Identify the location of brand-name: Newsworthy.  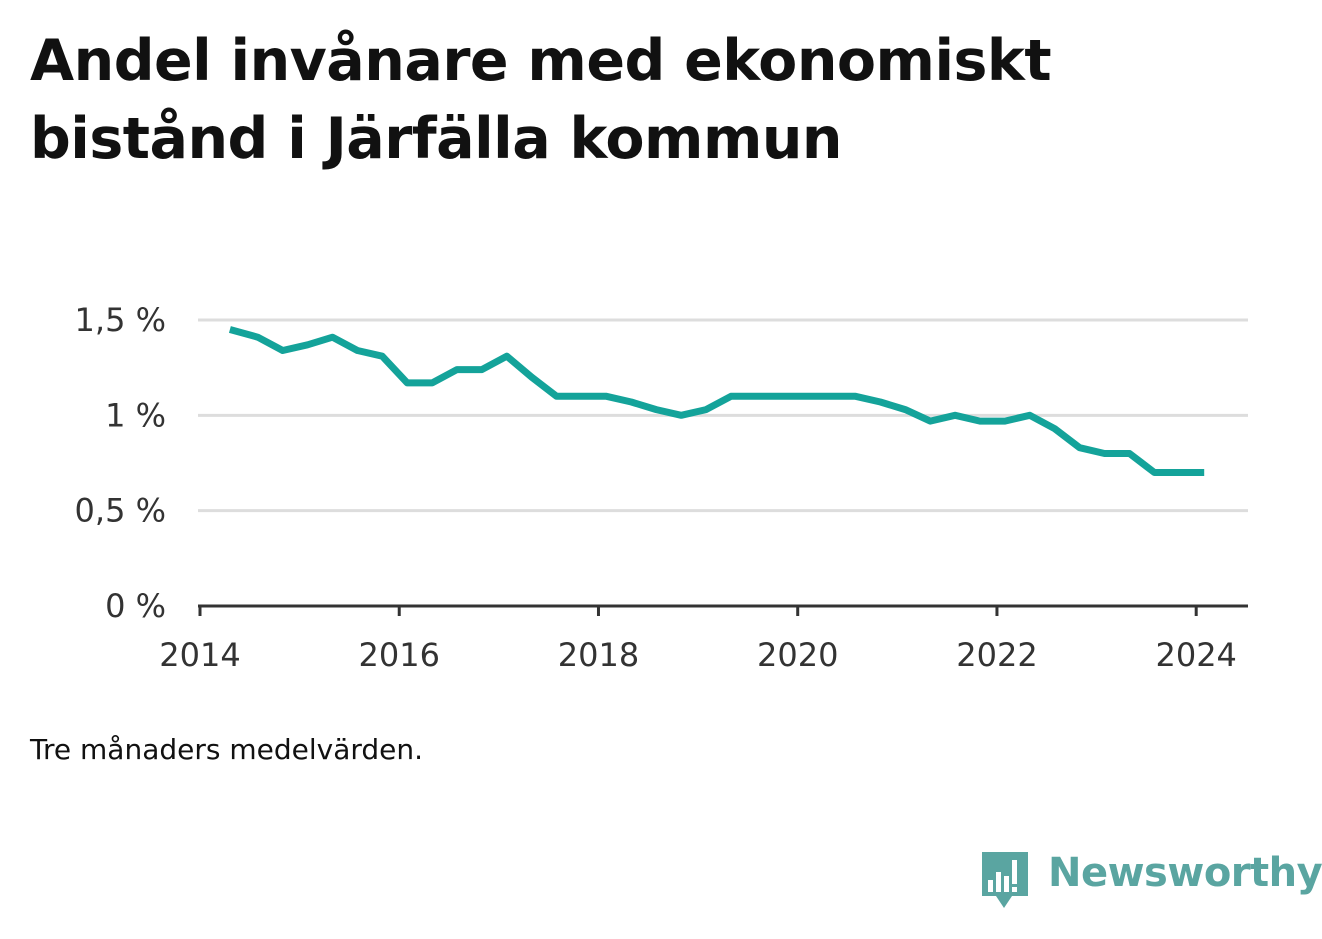
(1185, 873).